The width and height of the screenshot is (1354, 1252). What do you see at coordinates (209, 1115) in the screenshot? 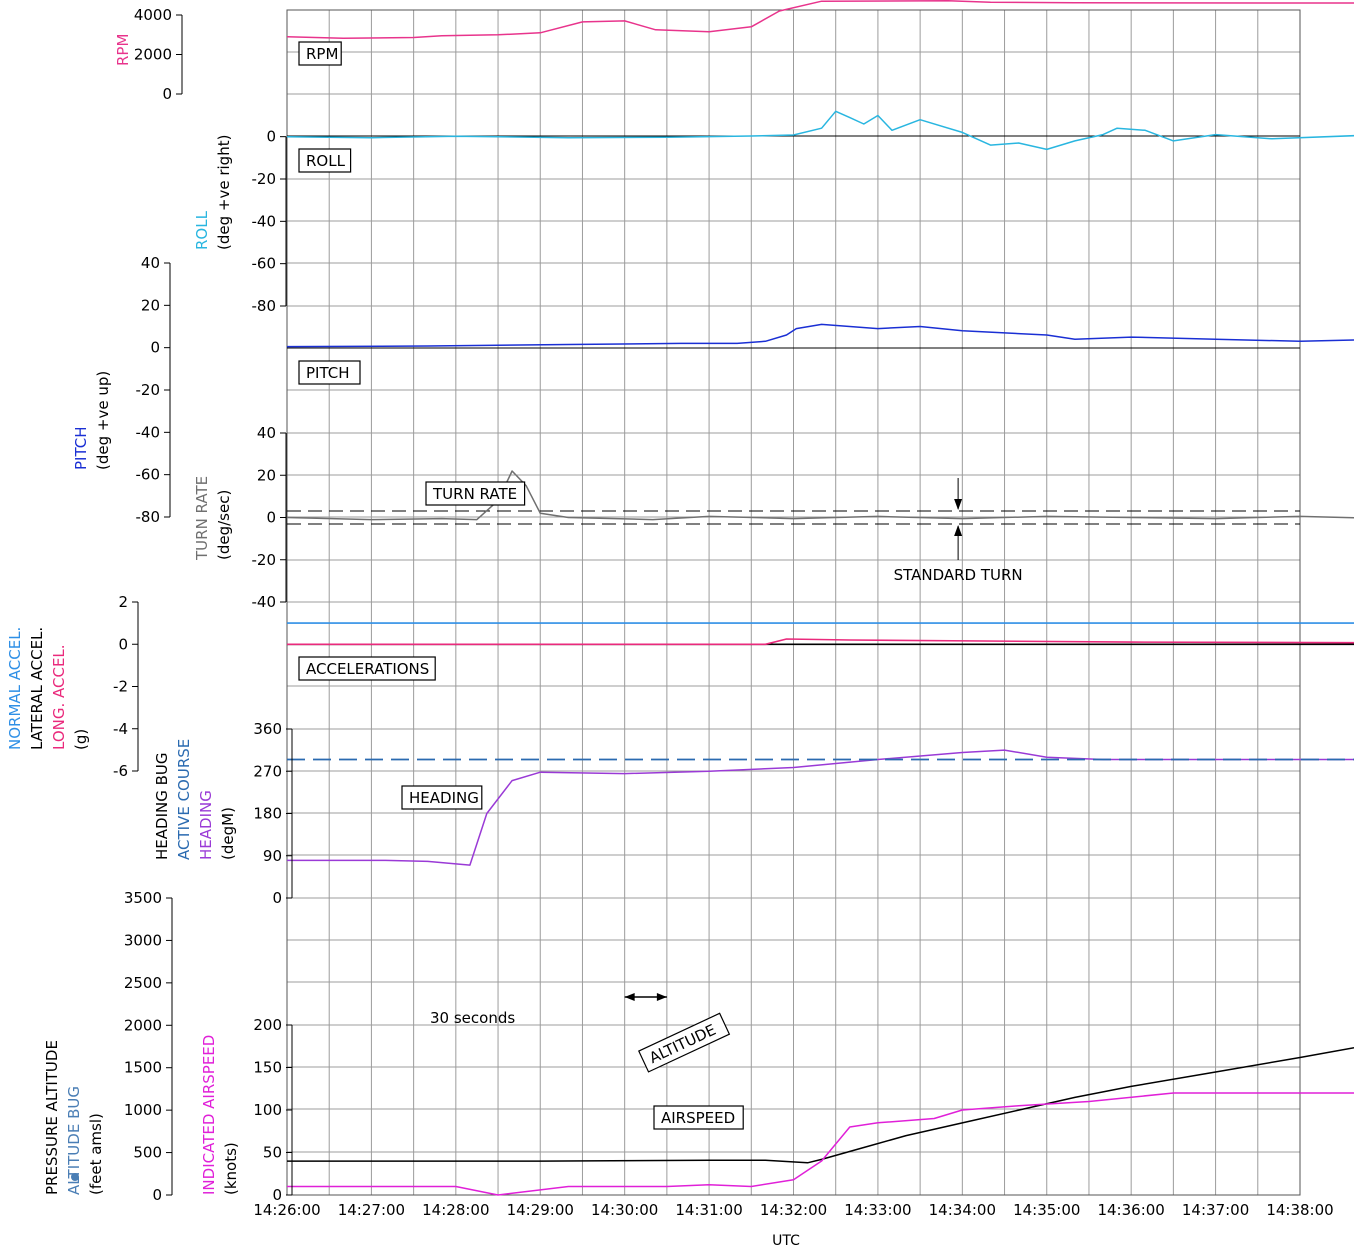
I see `airspeed-axis-title: INDICATED AIRSPEED` at bounding box center [209, 1115].